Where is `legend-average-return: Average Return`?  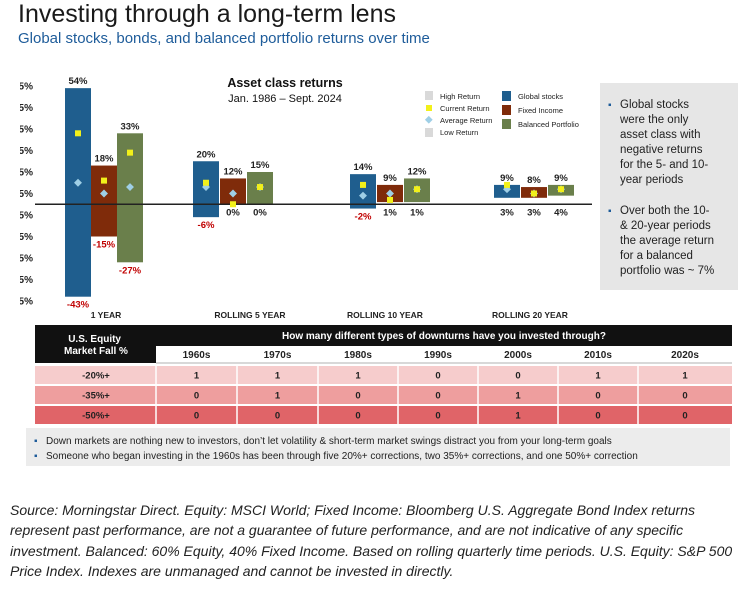
legend-average-return: Average Return is located at coordinates (466, 120).